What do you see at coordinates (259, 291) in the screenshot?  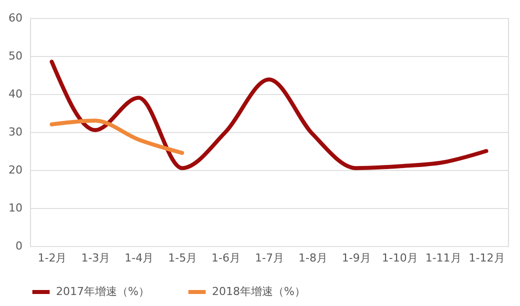 I see `legend-label: 2018年增速（%）` at bounding box center [259, 291].